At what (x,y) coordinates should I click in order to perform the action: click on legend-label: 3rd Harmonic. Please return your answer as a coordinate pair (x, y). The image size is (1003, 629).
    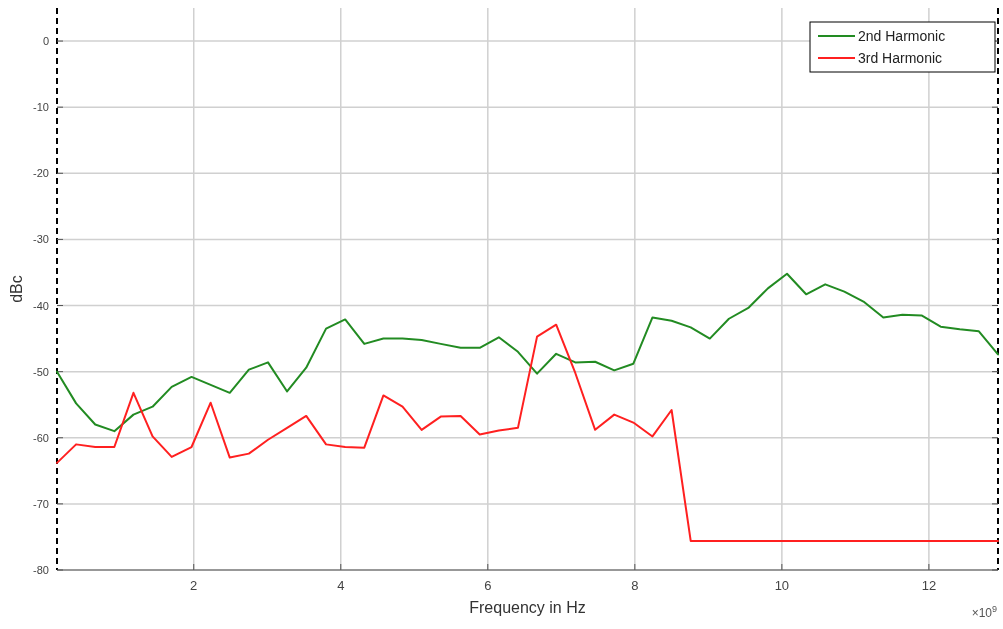
    Looking at the image, I should click on (900, 58).